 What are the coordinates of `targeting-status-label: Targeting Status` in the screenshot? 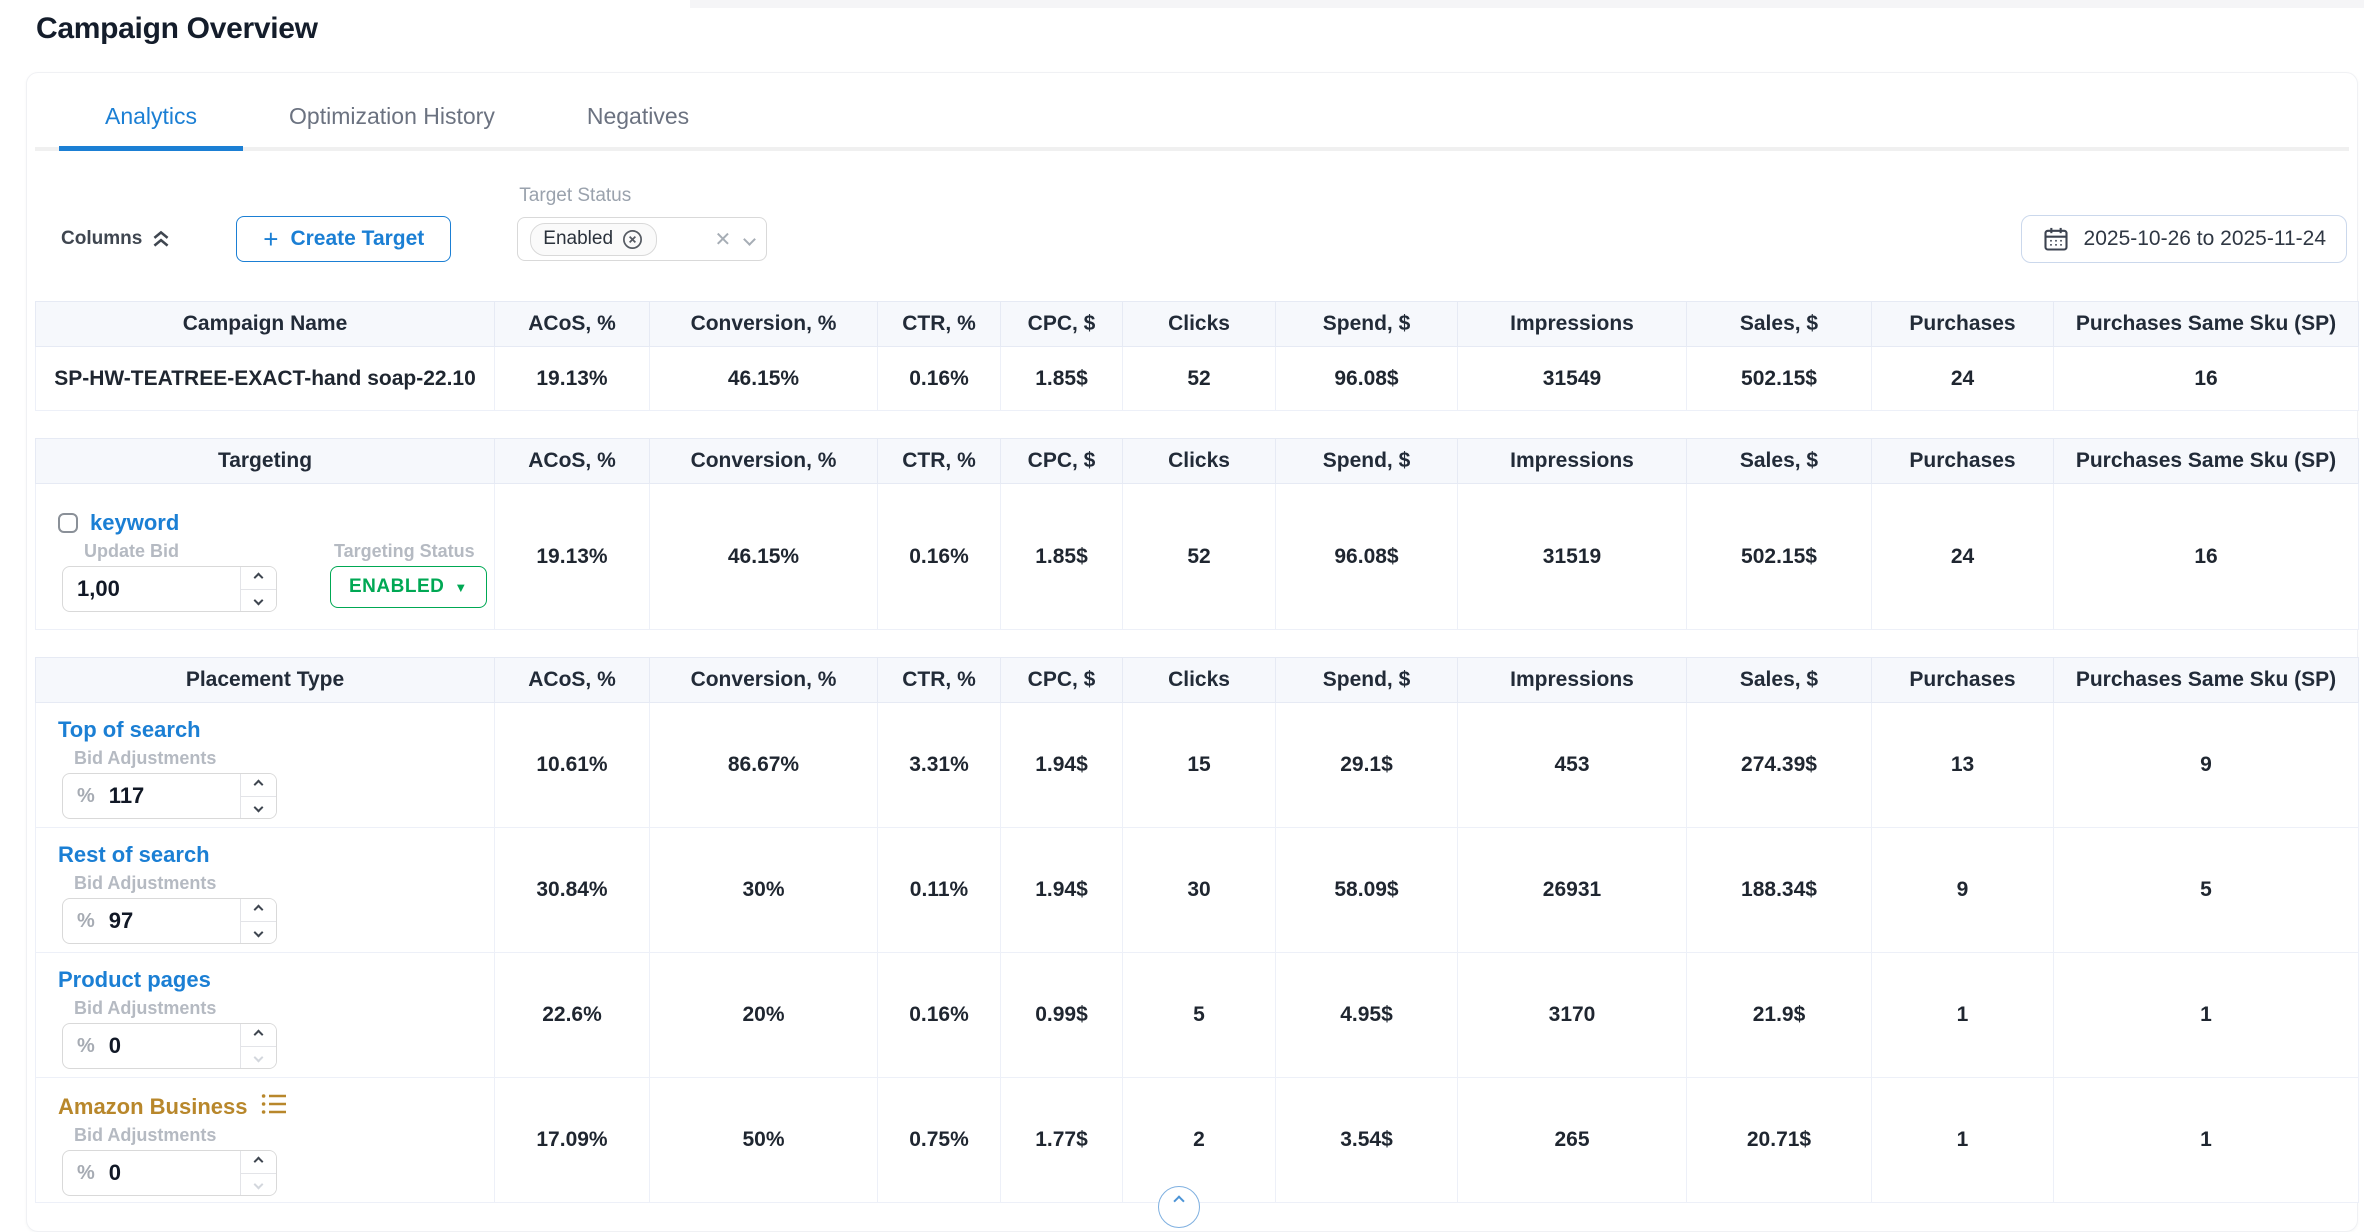 It's located at (404, 551).